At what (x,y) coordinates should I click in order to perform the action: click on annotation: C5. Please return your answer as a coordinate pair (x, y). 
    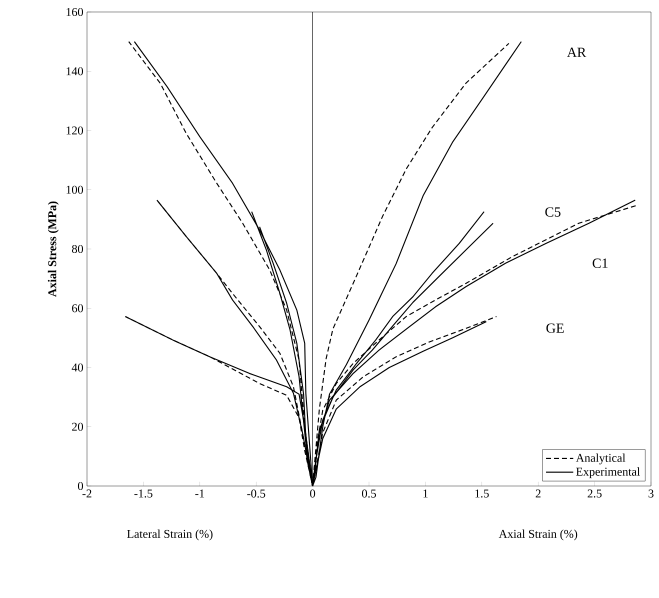
    Looking at the image, I should click on (552, 212).